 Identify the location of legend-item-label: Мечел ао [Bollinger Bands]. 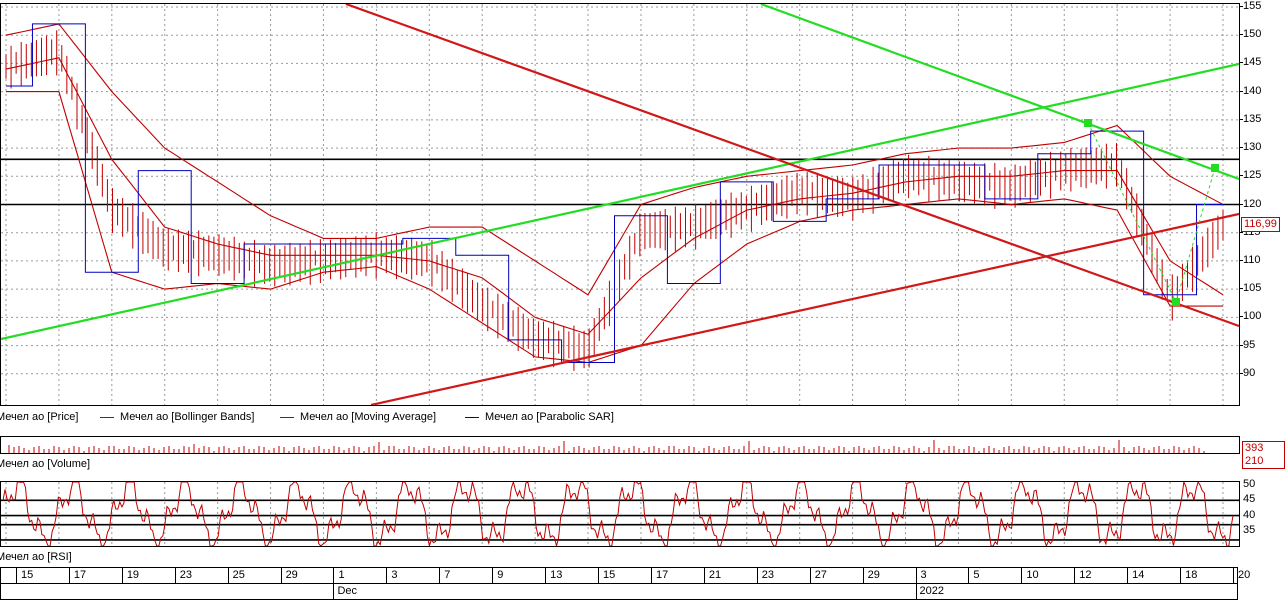
(187, 417).